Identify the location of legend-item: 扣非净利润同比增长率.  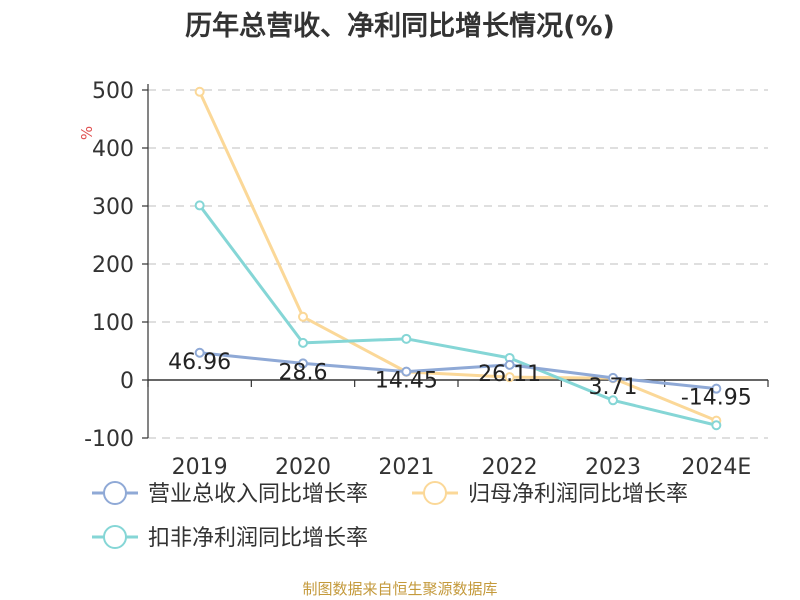
(230, 538).